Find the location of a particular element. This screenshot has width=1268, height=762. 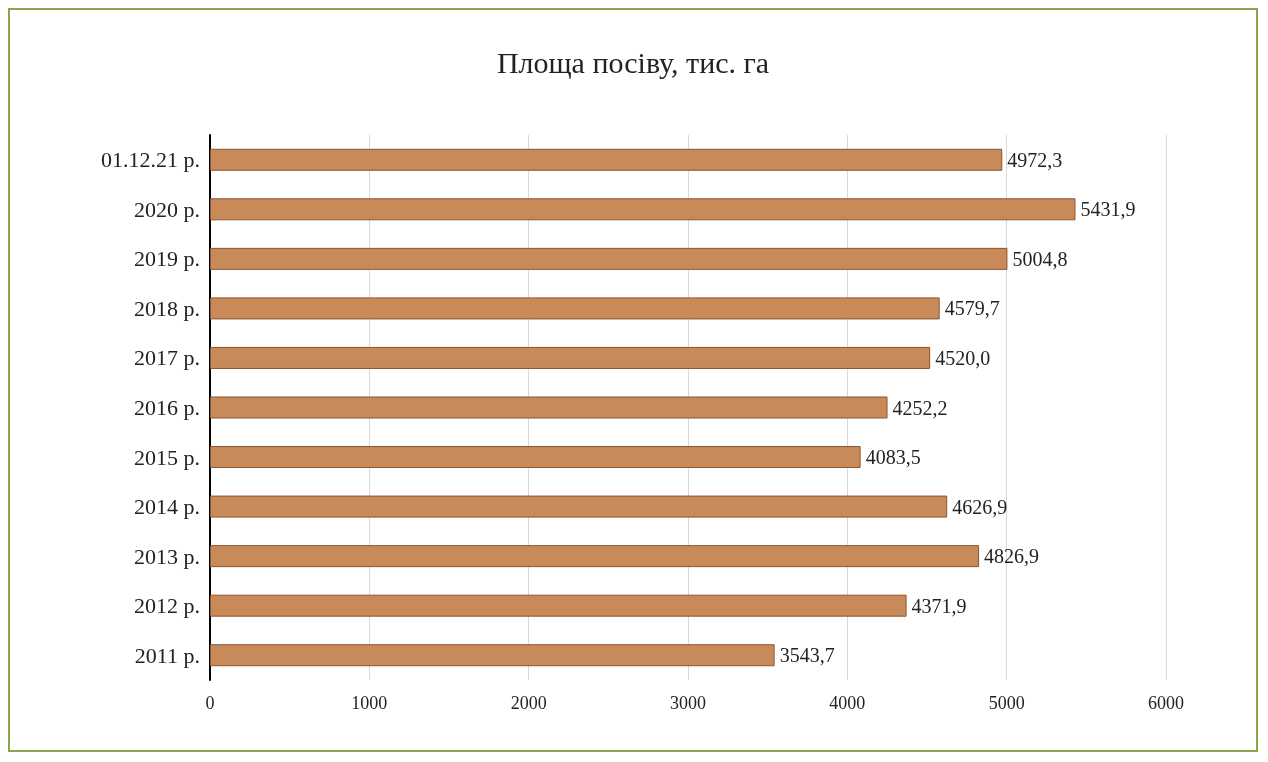

x-tick-label: 5000 is located at coordinates (1006, 703).